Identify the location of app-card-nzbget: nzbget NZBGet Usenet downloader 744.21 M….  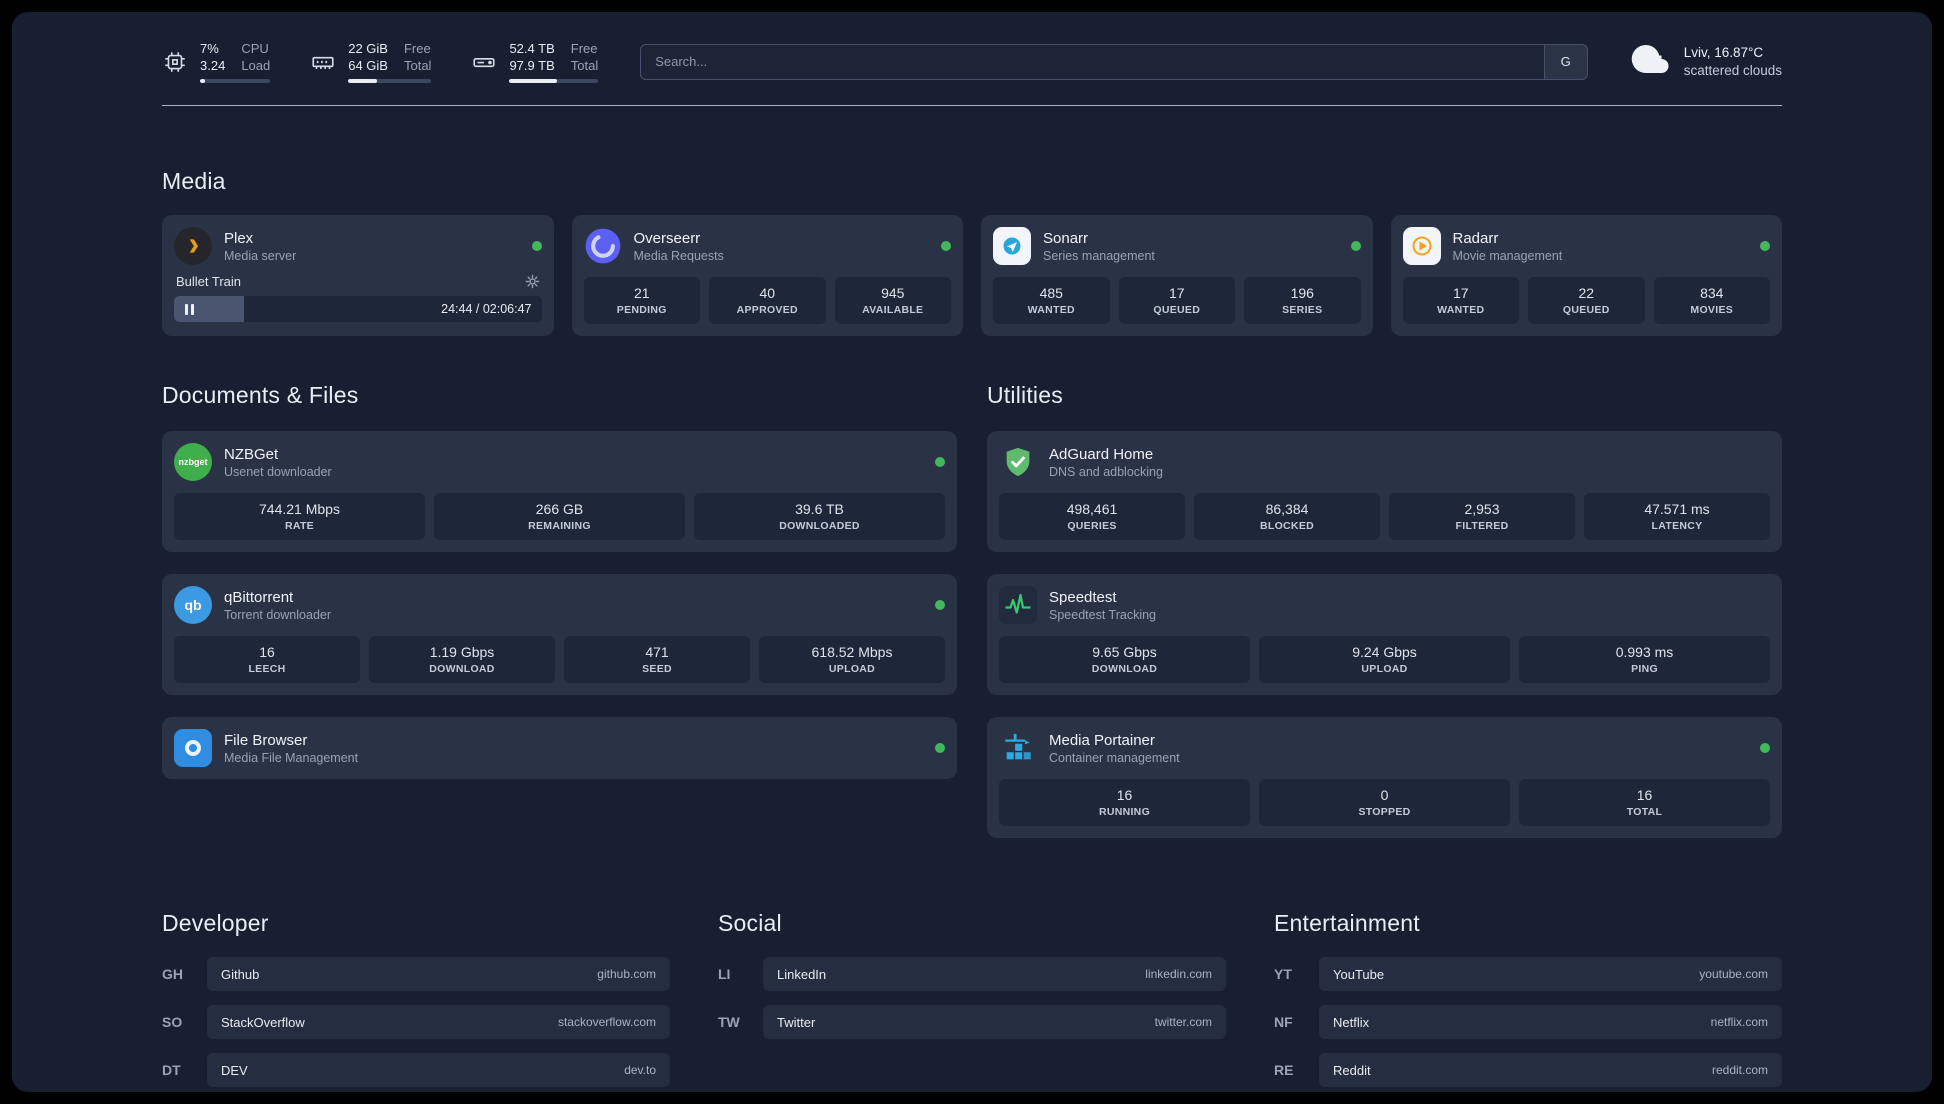
(559, 491).